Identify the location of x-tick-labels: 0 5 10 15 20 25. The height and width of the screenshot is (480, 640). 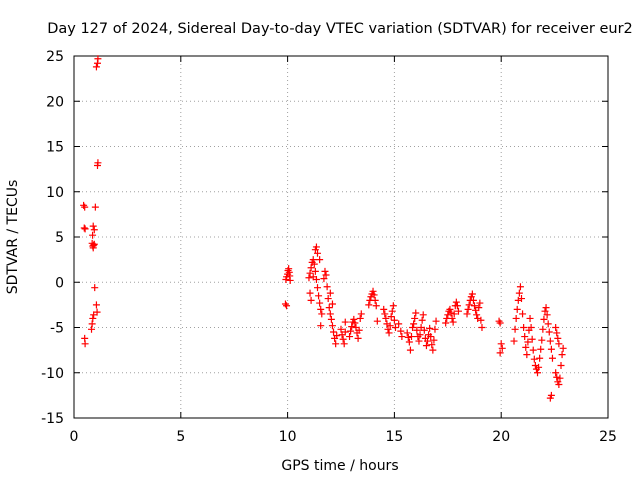
(343, 437).